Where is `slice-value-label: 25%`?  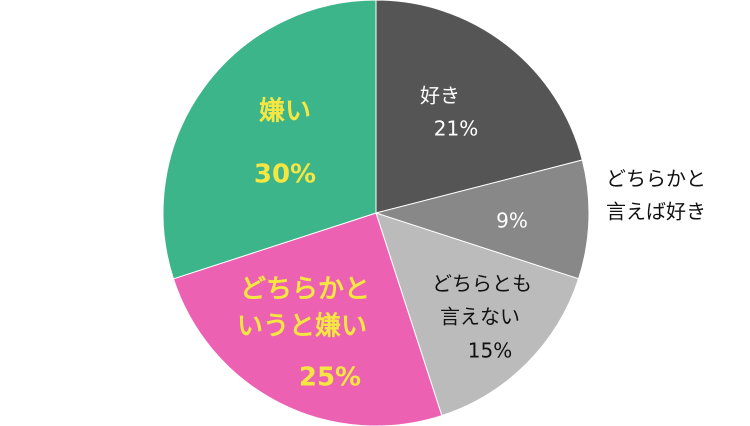
slice-value-label: 25% is located at coordinates (330, 378).